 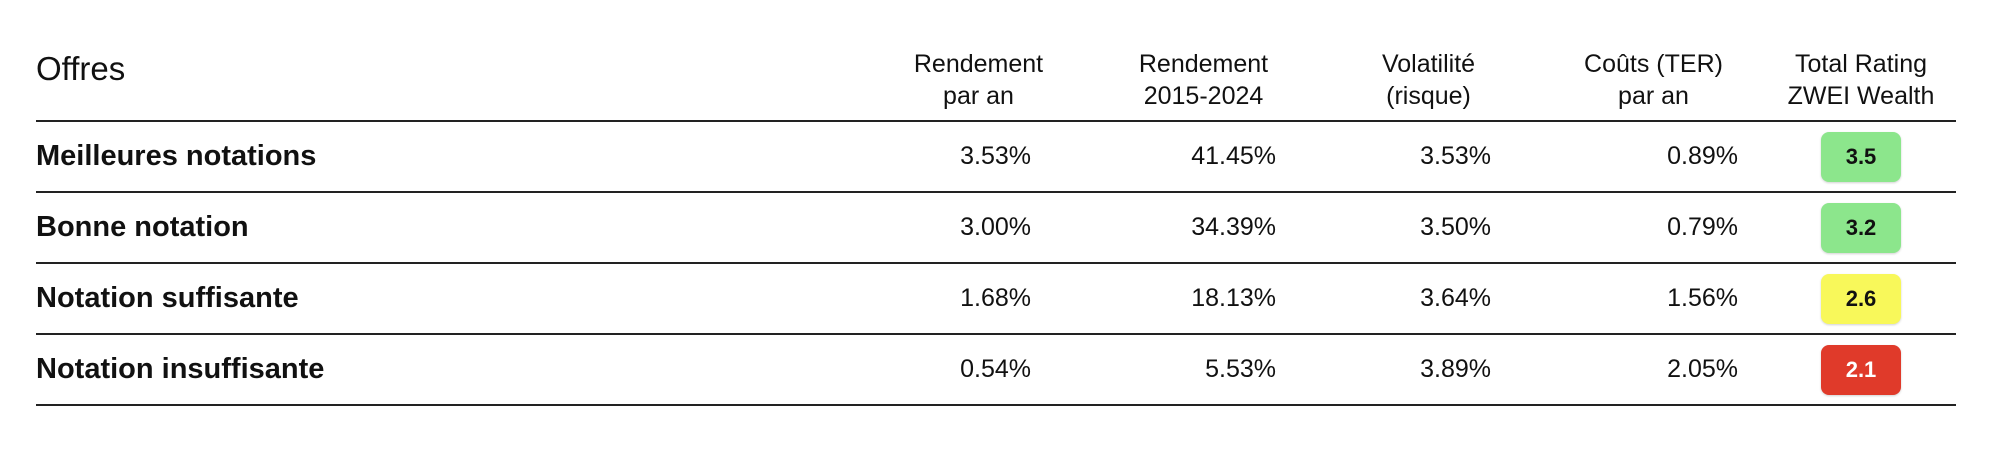 I want to click on offer-name: Bonne notation, so click(x=142, y=227).